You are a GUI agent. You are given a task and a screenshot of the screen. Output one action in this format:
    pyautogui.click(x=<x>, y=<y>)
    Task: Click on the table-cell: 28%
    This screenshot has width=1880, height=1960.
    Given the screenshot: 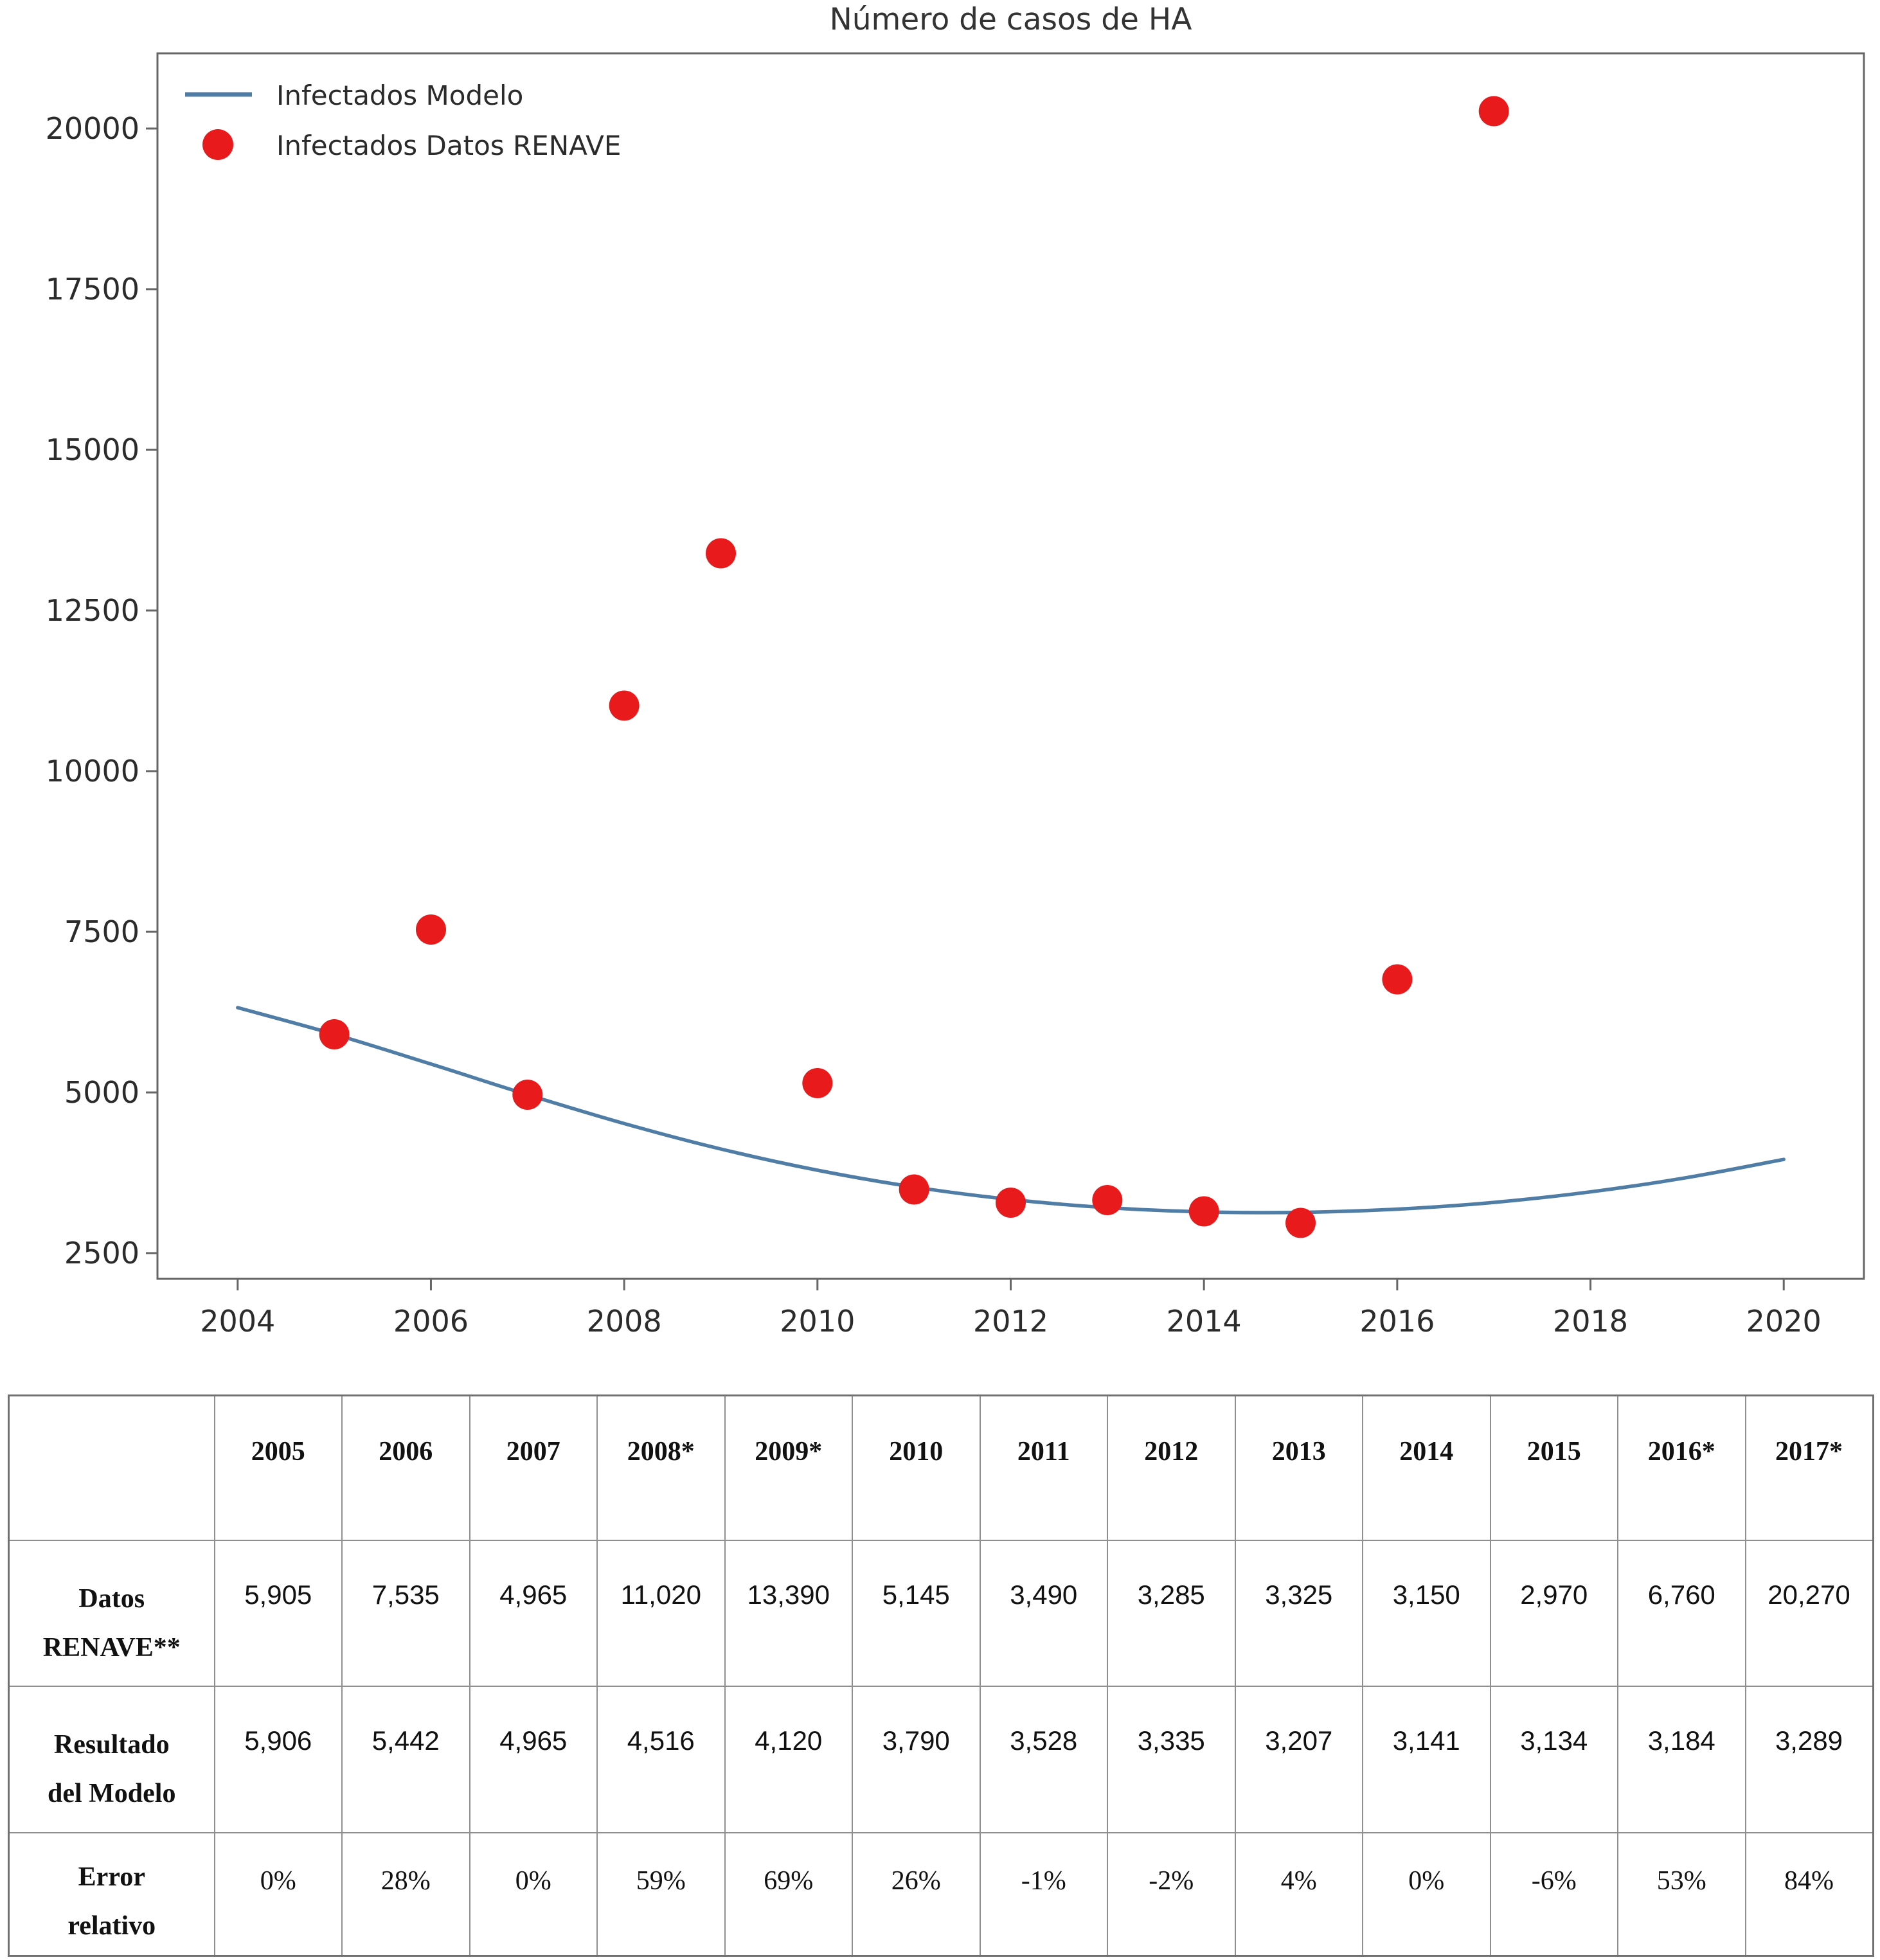 What is the action you would take?
    pyautogui.click(x=406, y=1894)
    